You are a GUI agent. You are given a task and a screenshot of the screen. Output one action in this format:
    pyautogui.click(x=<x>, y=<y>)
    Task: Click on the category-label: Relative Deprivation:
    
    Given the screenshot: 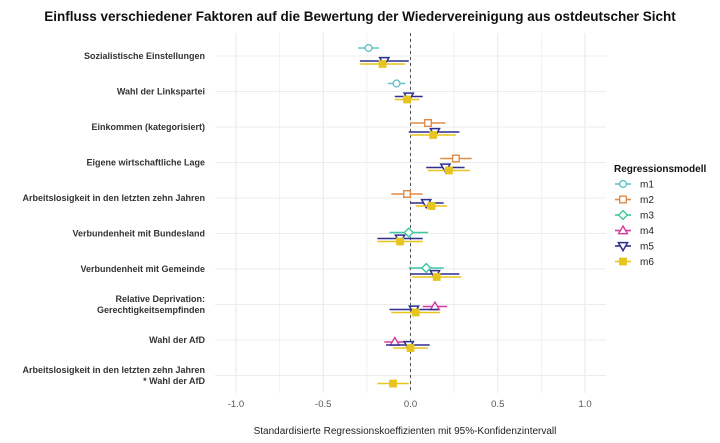 What is the action you would take?
    pyautogui.click(x=160, y=299)
    